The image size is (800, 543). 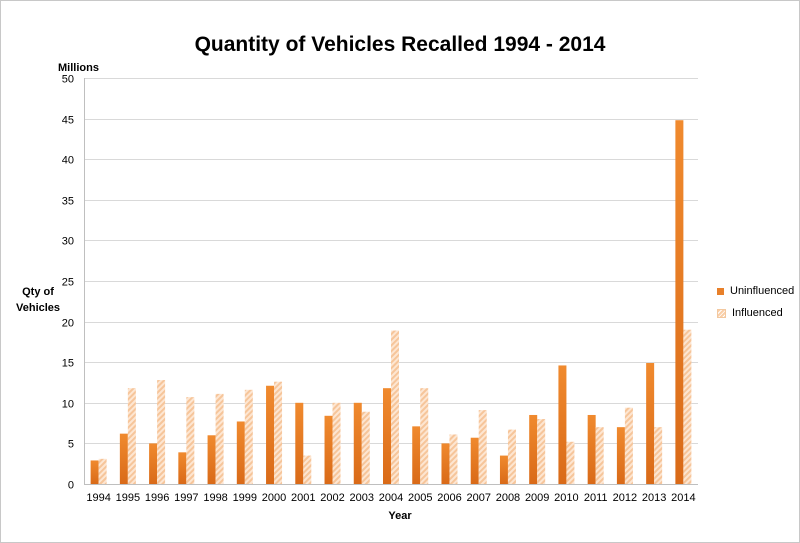 I want to click on legend-item-influenced: Influenced, so click(x=755, y=313).